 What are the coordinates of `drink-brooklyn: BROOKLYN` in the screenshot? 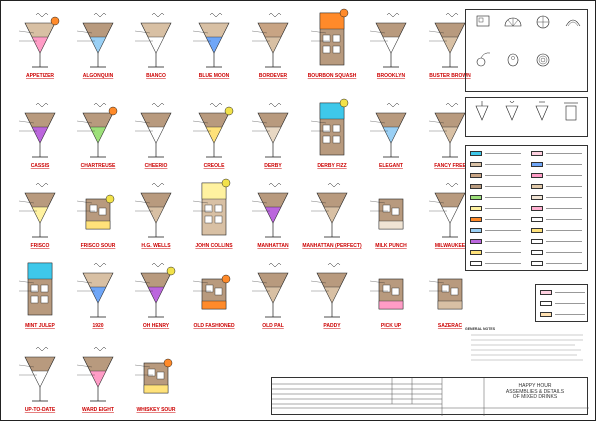 It's located at (388, 46).